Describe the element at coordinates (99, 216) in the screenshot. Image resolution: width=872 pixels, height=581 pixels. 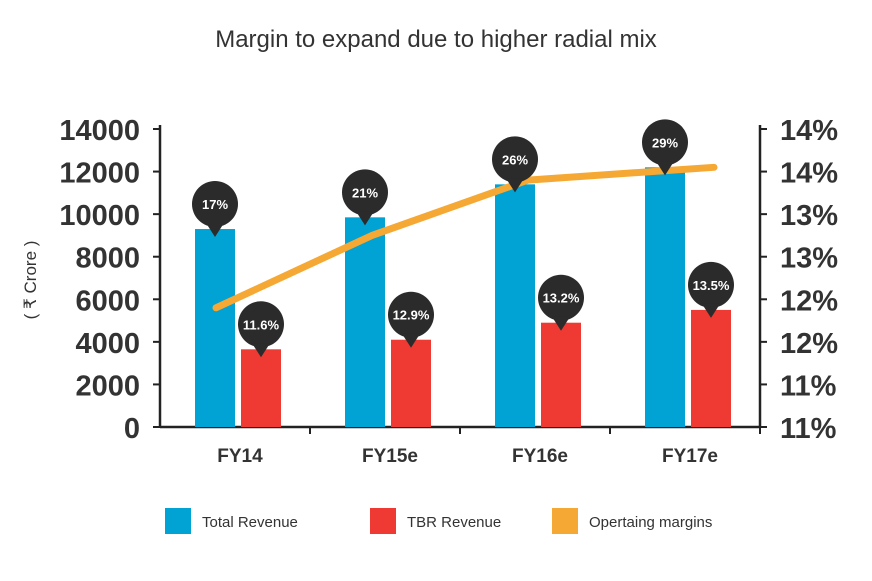
I see `y-tick-label: 10000` at that location.